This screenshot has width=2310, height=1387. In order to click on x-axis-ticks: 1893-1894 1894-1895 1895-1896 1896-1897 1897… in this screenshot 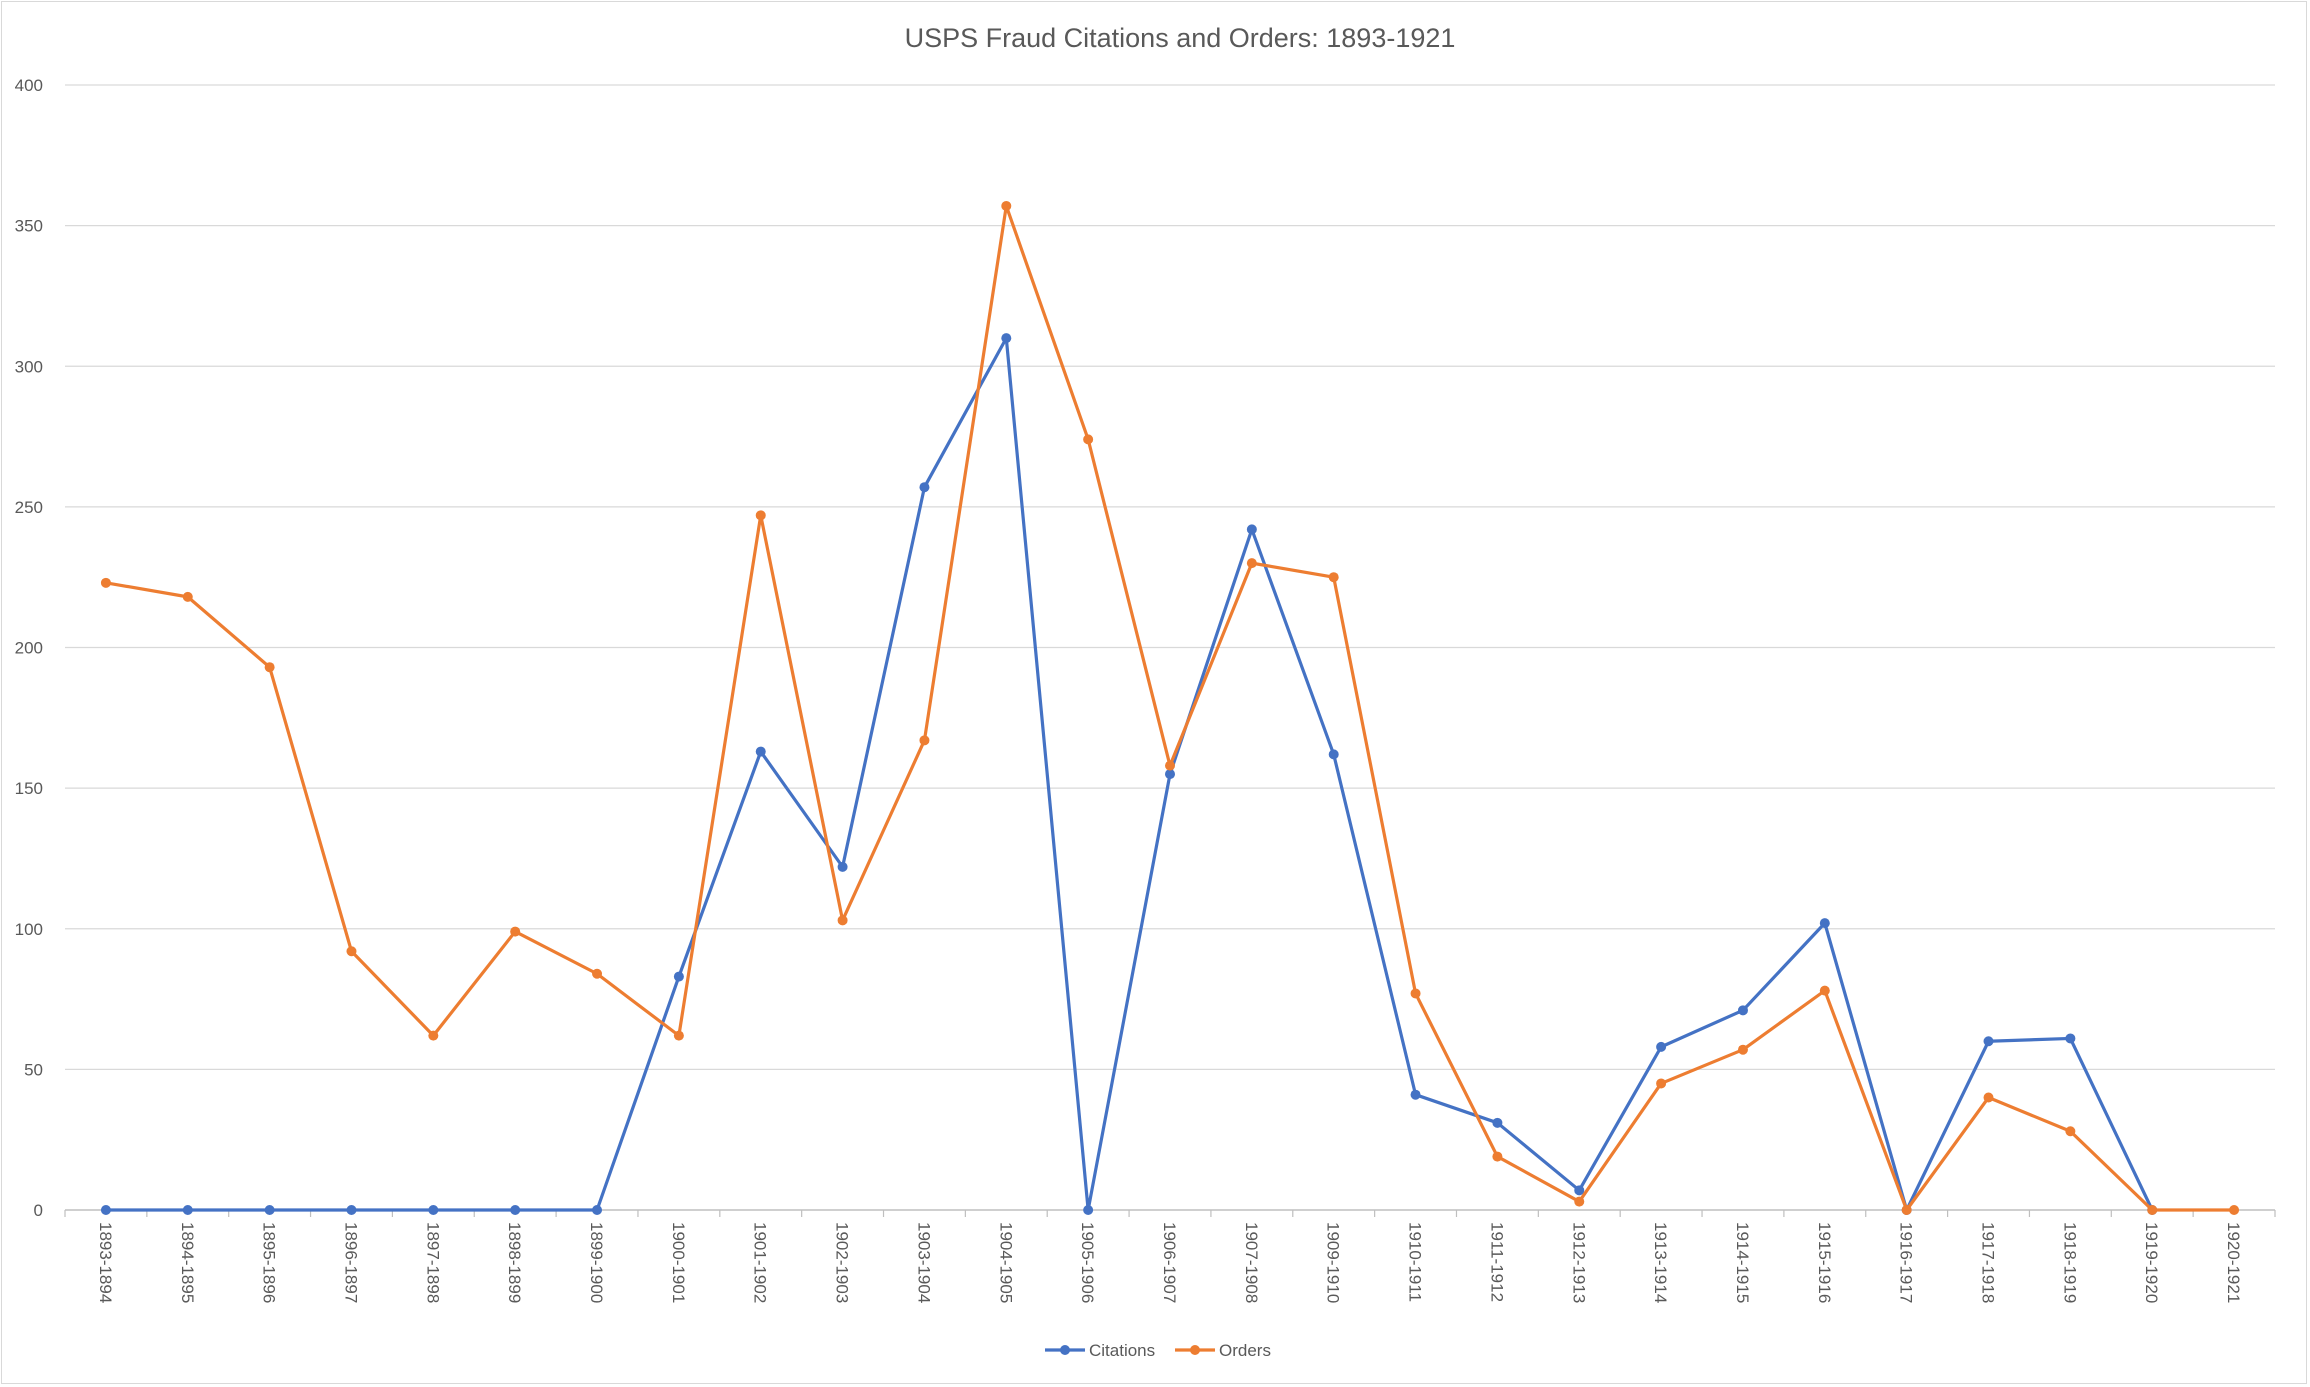, I will do `click(1169, 1262)`.